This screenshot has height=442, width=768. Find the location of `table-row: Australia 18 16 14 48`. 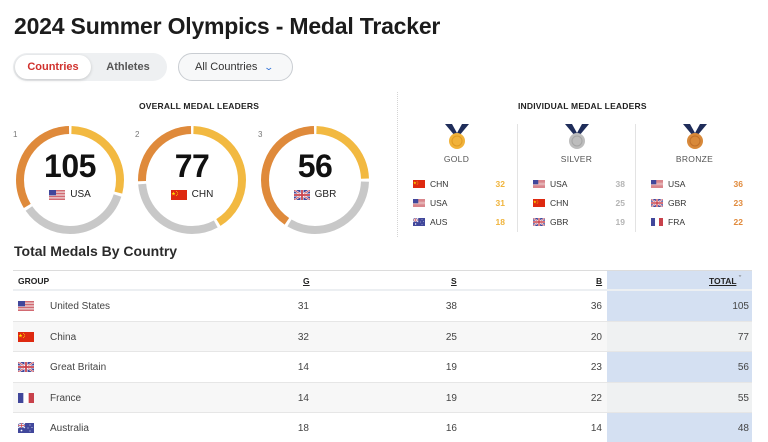

table-row: Australia 18 16 14 48 is located at coordinates (382, 427).